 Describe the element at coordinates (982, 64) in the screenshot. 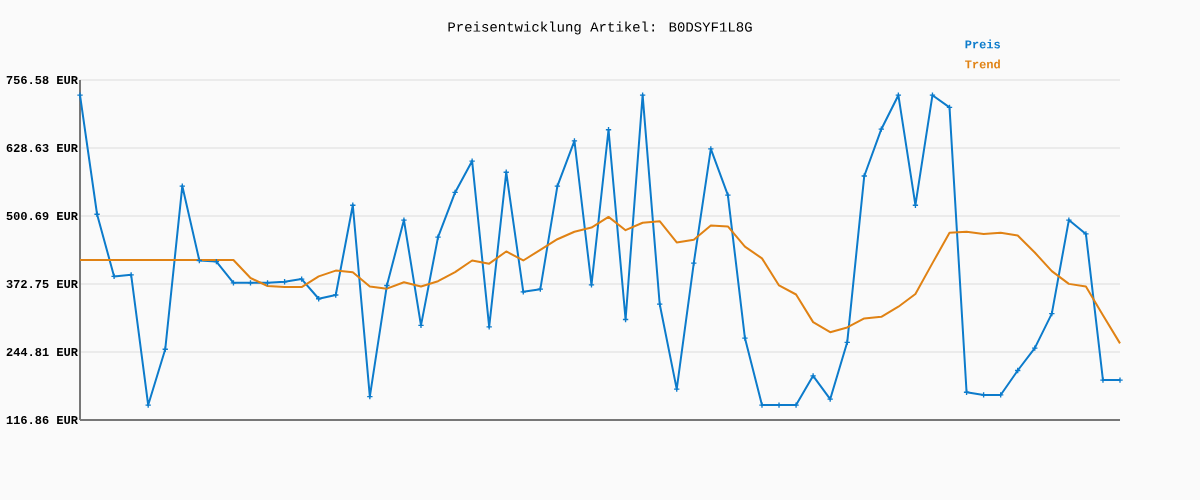

I see `text: Trend` at that location.